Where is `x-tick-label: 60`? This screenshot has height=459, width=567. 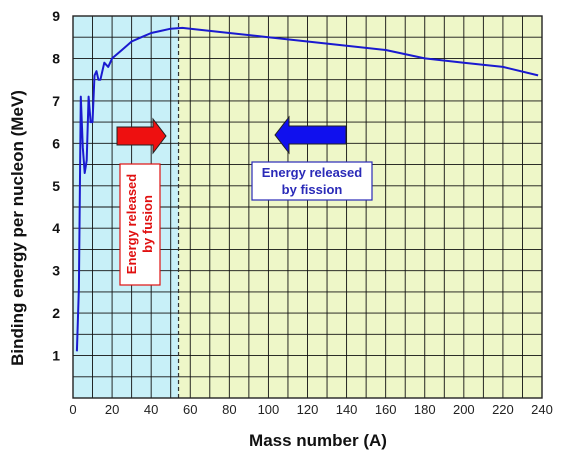
x-tick-label: 60 is located at coordinates (190, 409).